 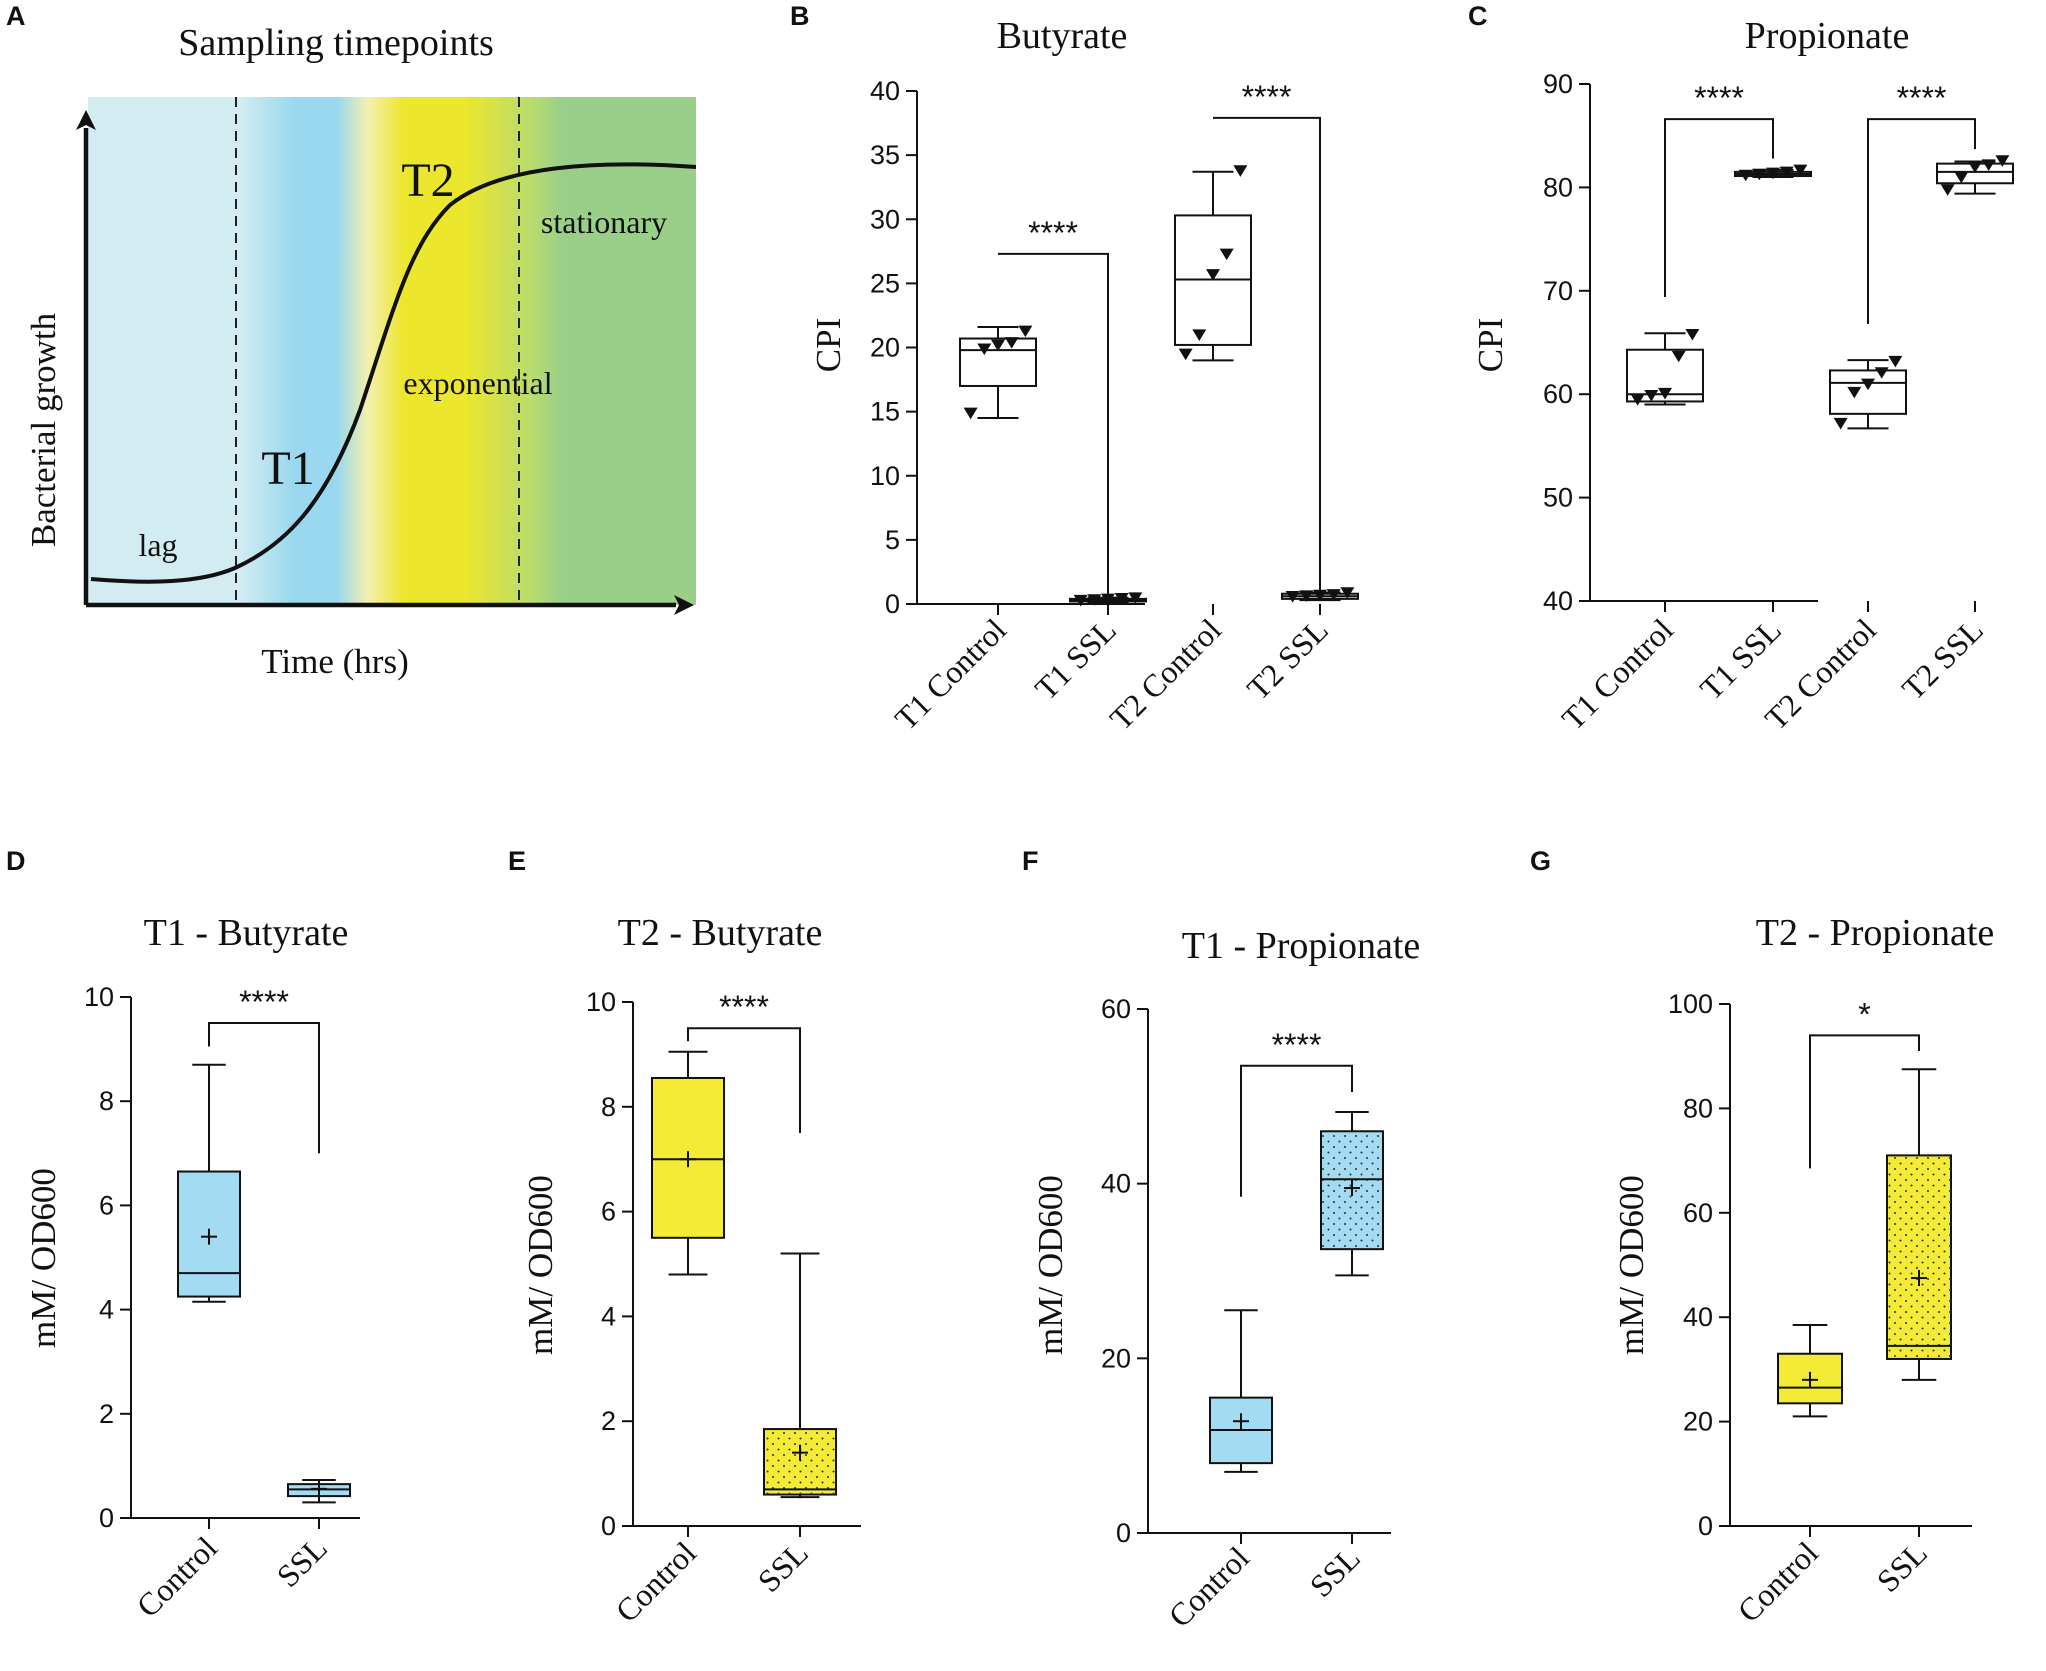 What do you see at coordinates (885, 412) in the screenshot?
I see `y-tick-label: 15` at bounding box center [885, 412].